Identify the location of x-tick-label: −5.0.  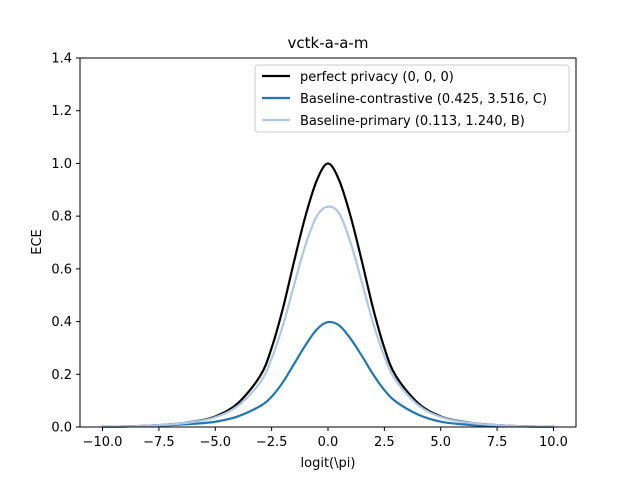
(215, 442).